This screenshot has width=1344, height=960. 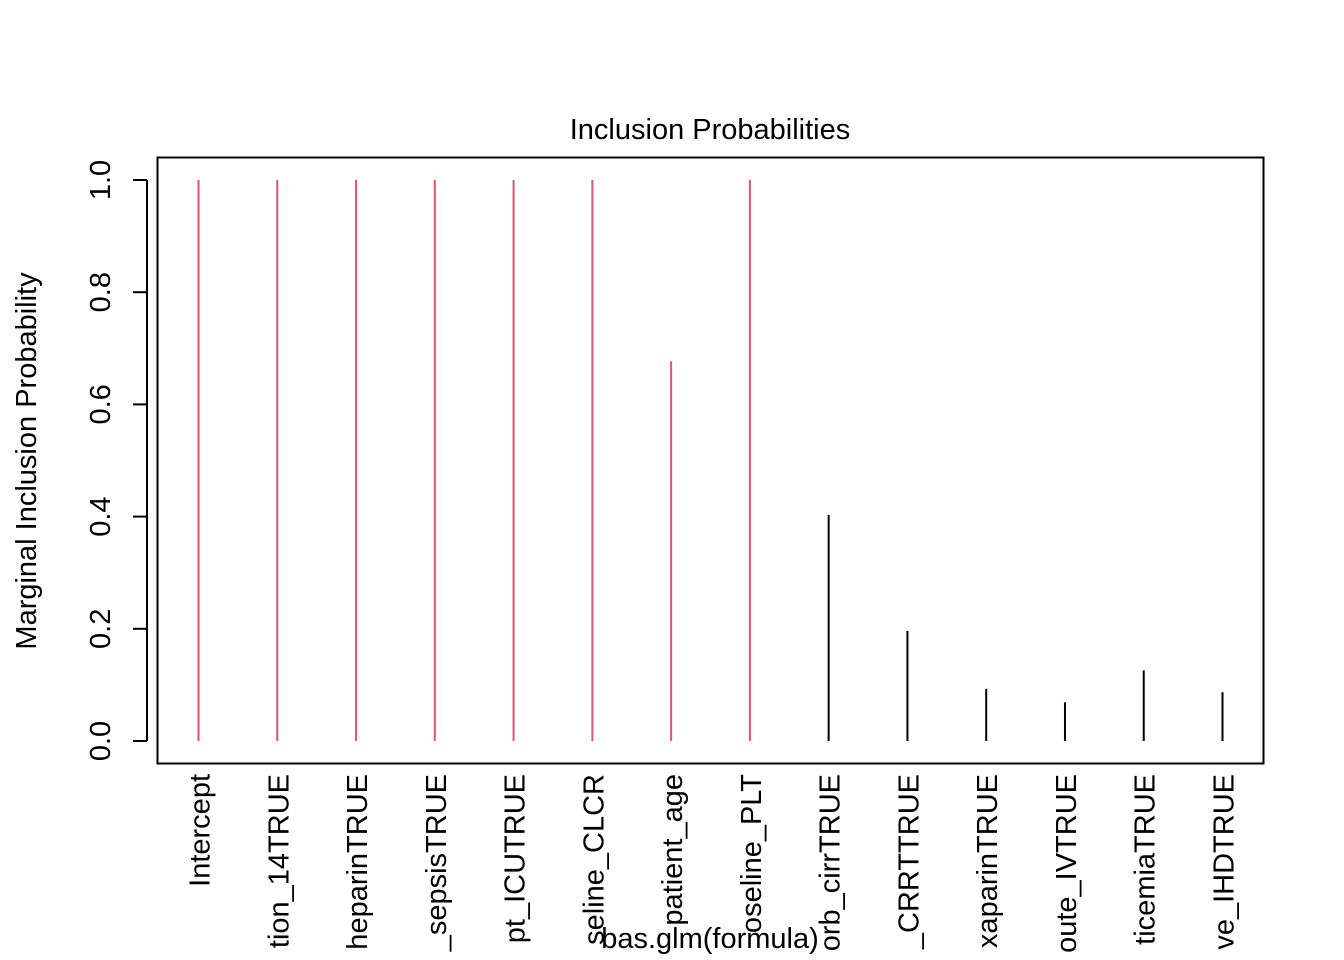 What do you see at coordinates (101, 404) in the screenshot?
I see `y-tick-label: 0.6` at bounding box center [101, 404].